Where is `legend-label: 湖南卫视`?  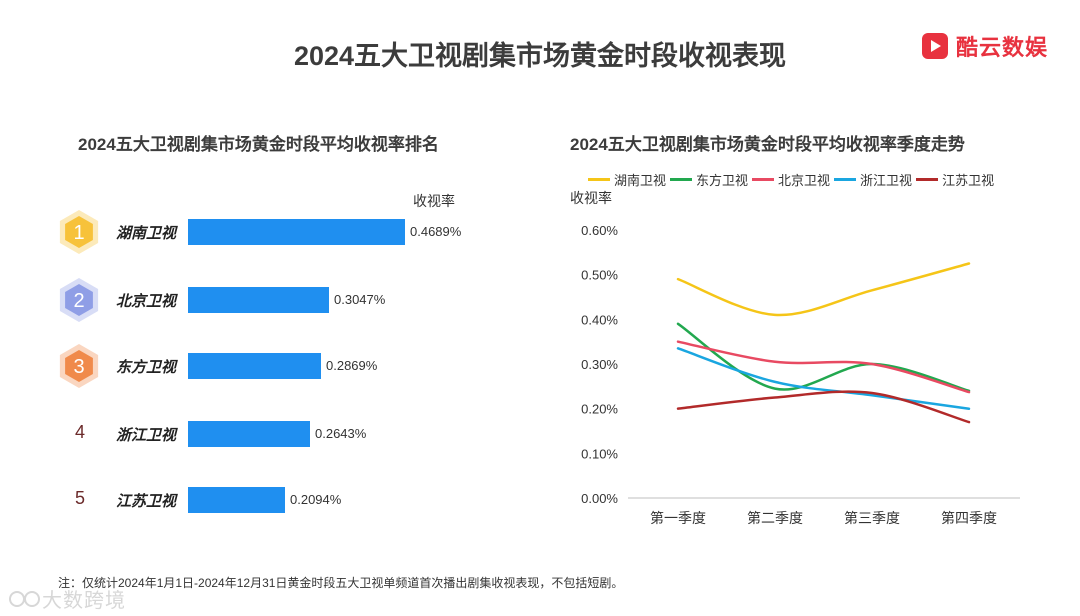 legend-label: 湖南卫视 is located at coordinates (640, 180).